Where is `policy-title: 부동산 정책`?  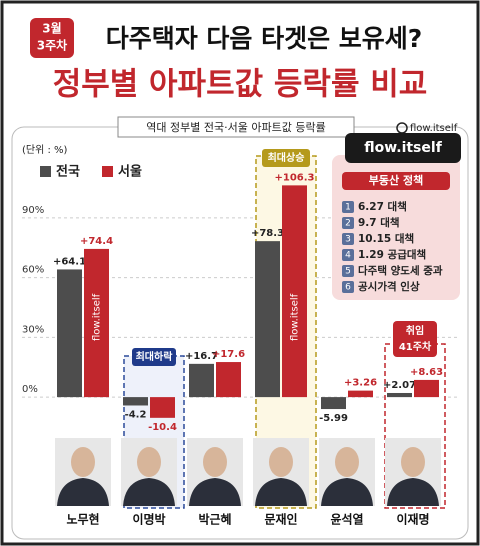
policy-title: 부동산 정책 is located at coordinates (396, 180).